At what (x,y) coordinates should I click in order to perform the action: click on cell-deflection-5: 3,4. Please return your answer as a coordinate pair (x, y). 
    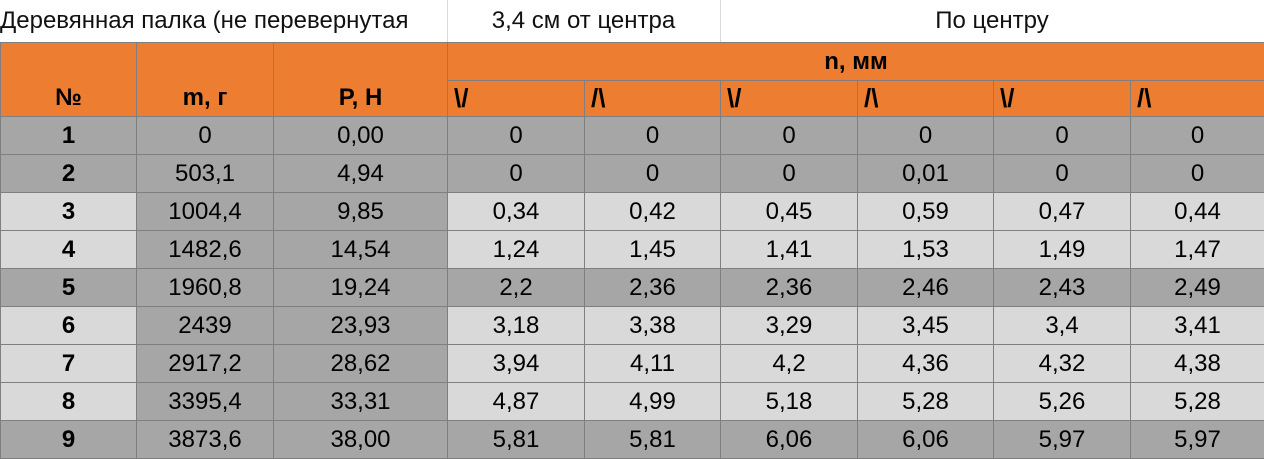
    Looking at the image, I should click on (1062, 326).